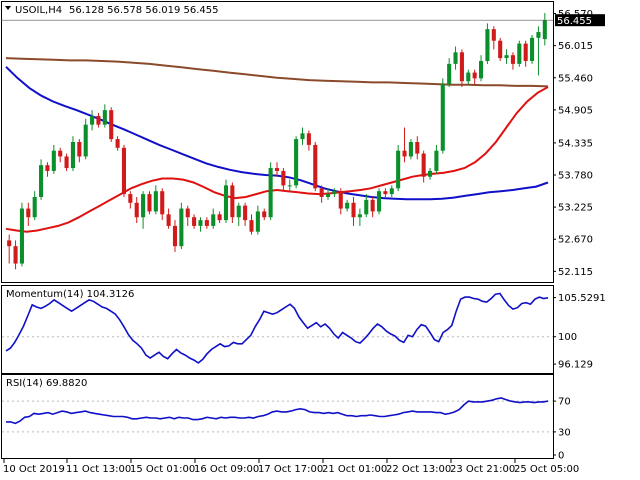 The height and width of the screenshot is (480, 640). What do you see at coordinates (418, 469) in the screenshot?
I see `time-tick: 22 Oct 13:00` at bounding box center [418, 469].